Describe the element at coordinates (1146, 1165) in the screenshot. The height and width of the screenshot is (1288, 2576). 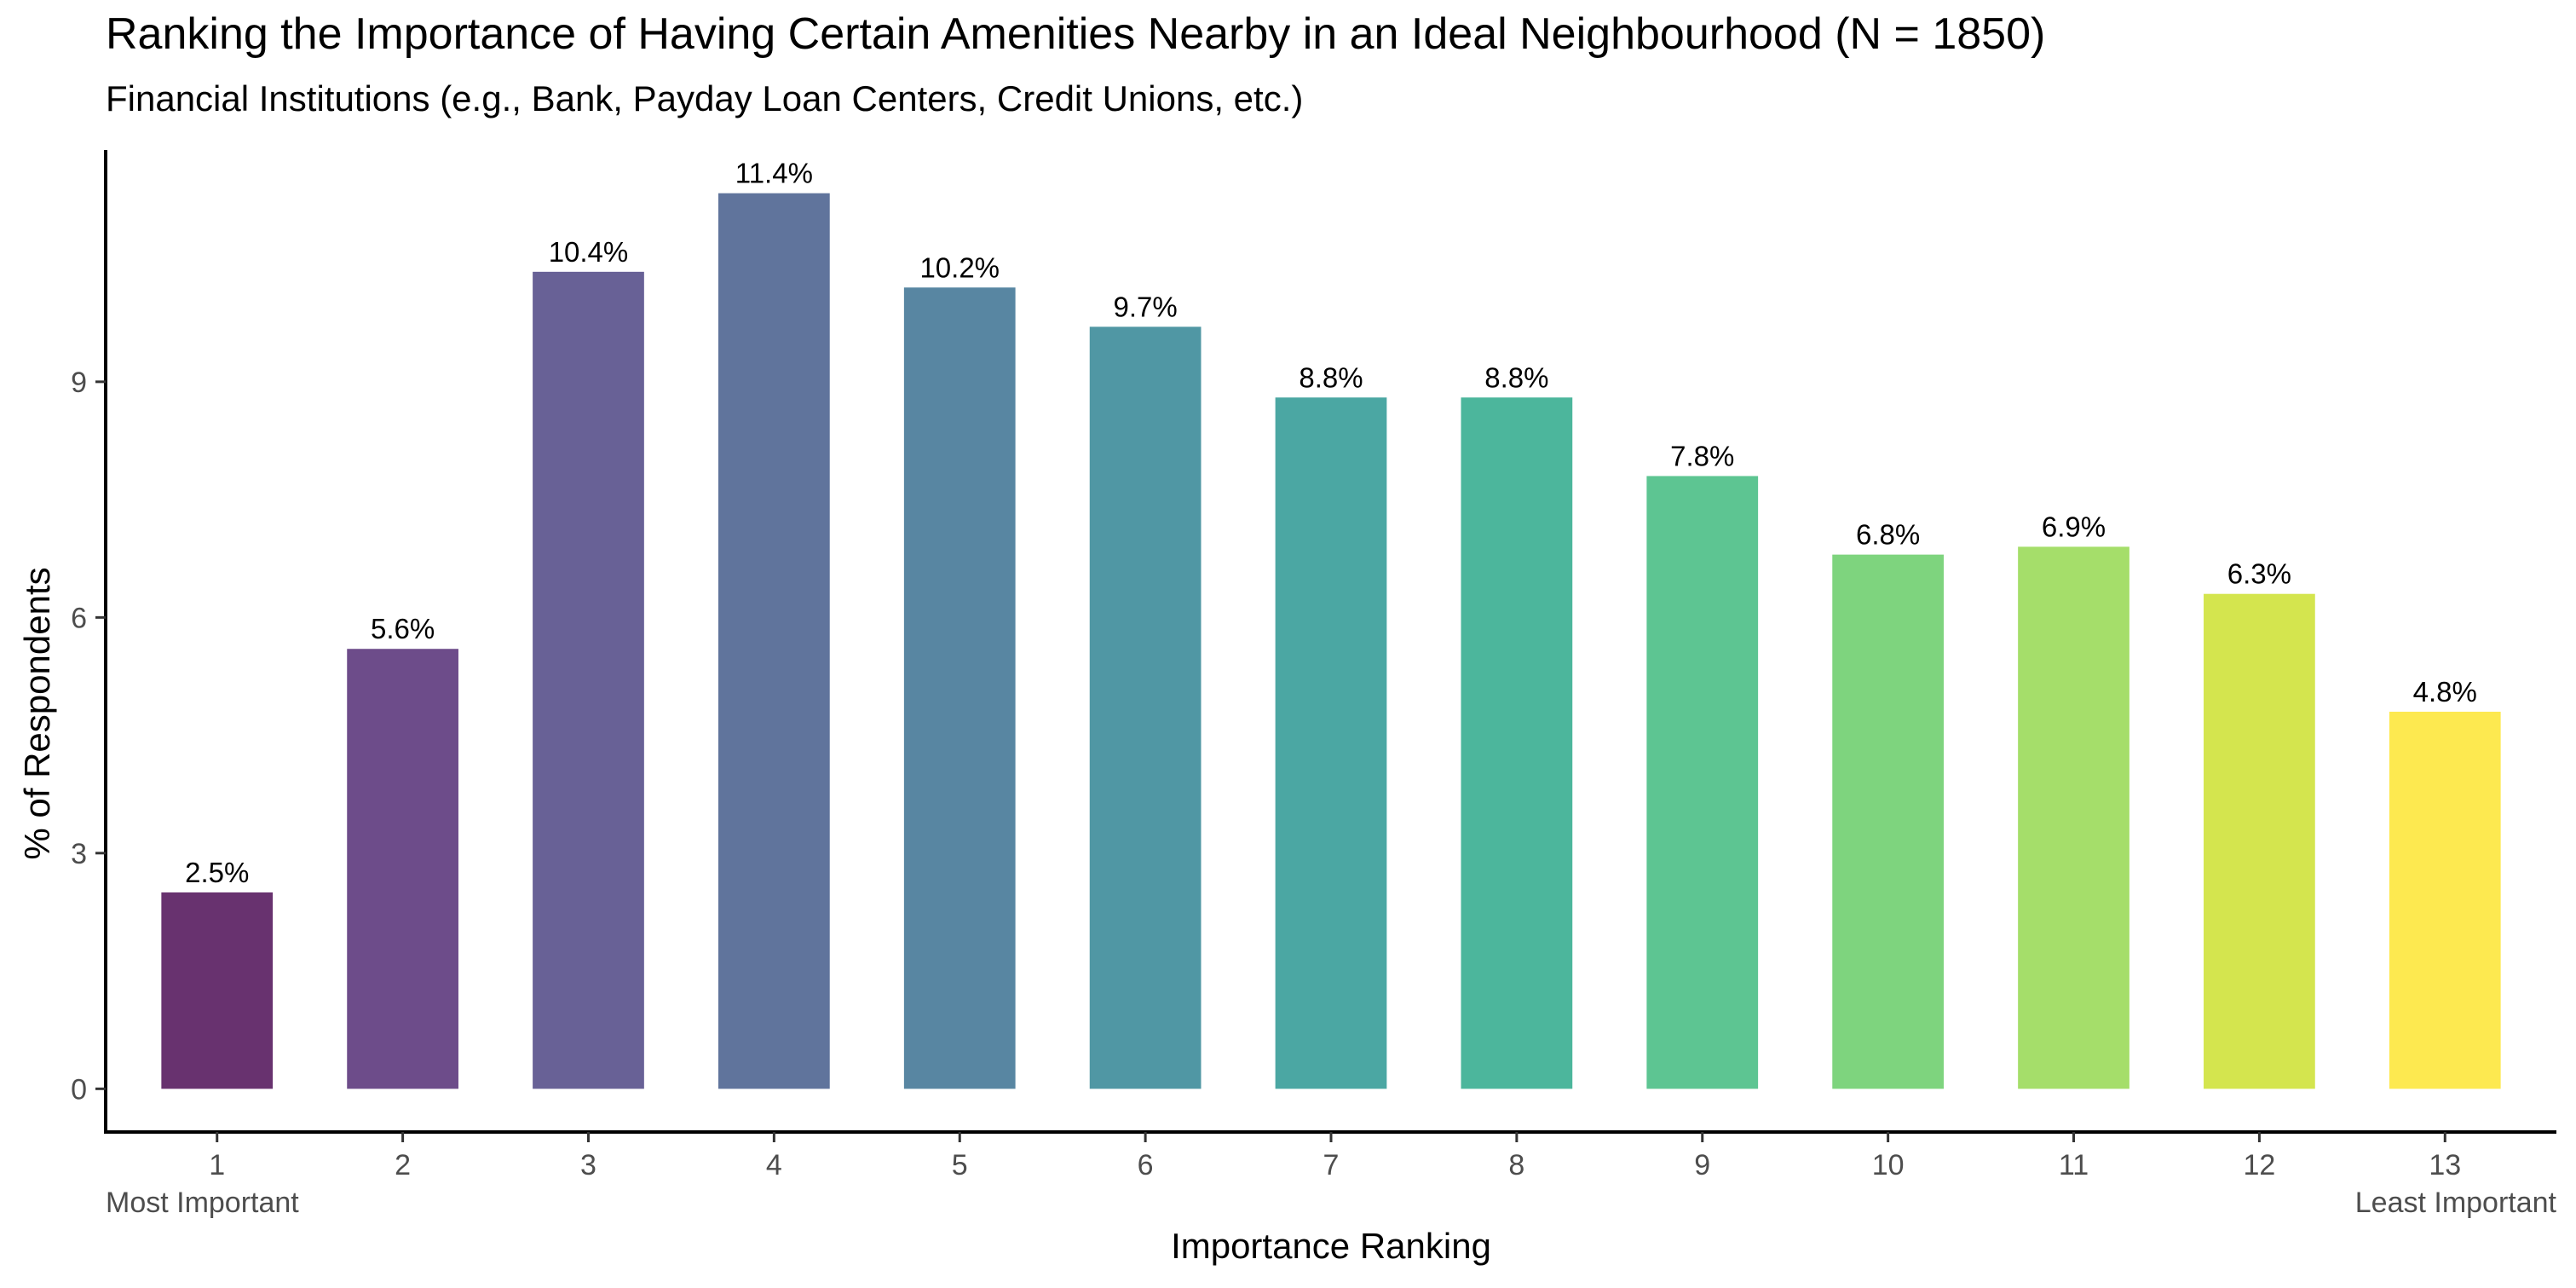
I see `x-tick-label: 6` at that location.